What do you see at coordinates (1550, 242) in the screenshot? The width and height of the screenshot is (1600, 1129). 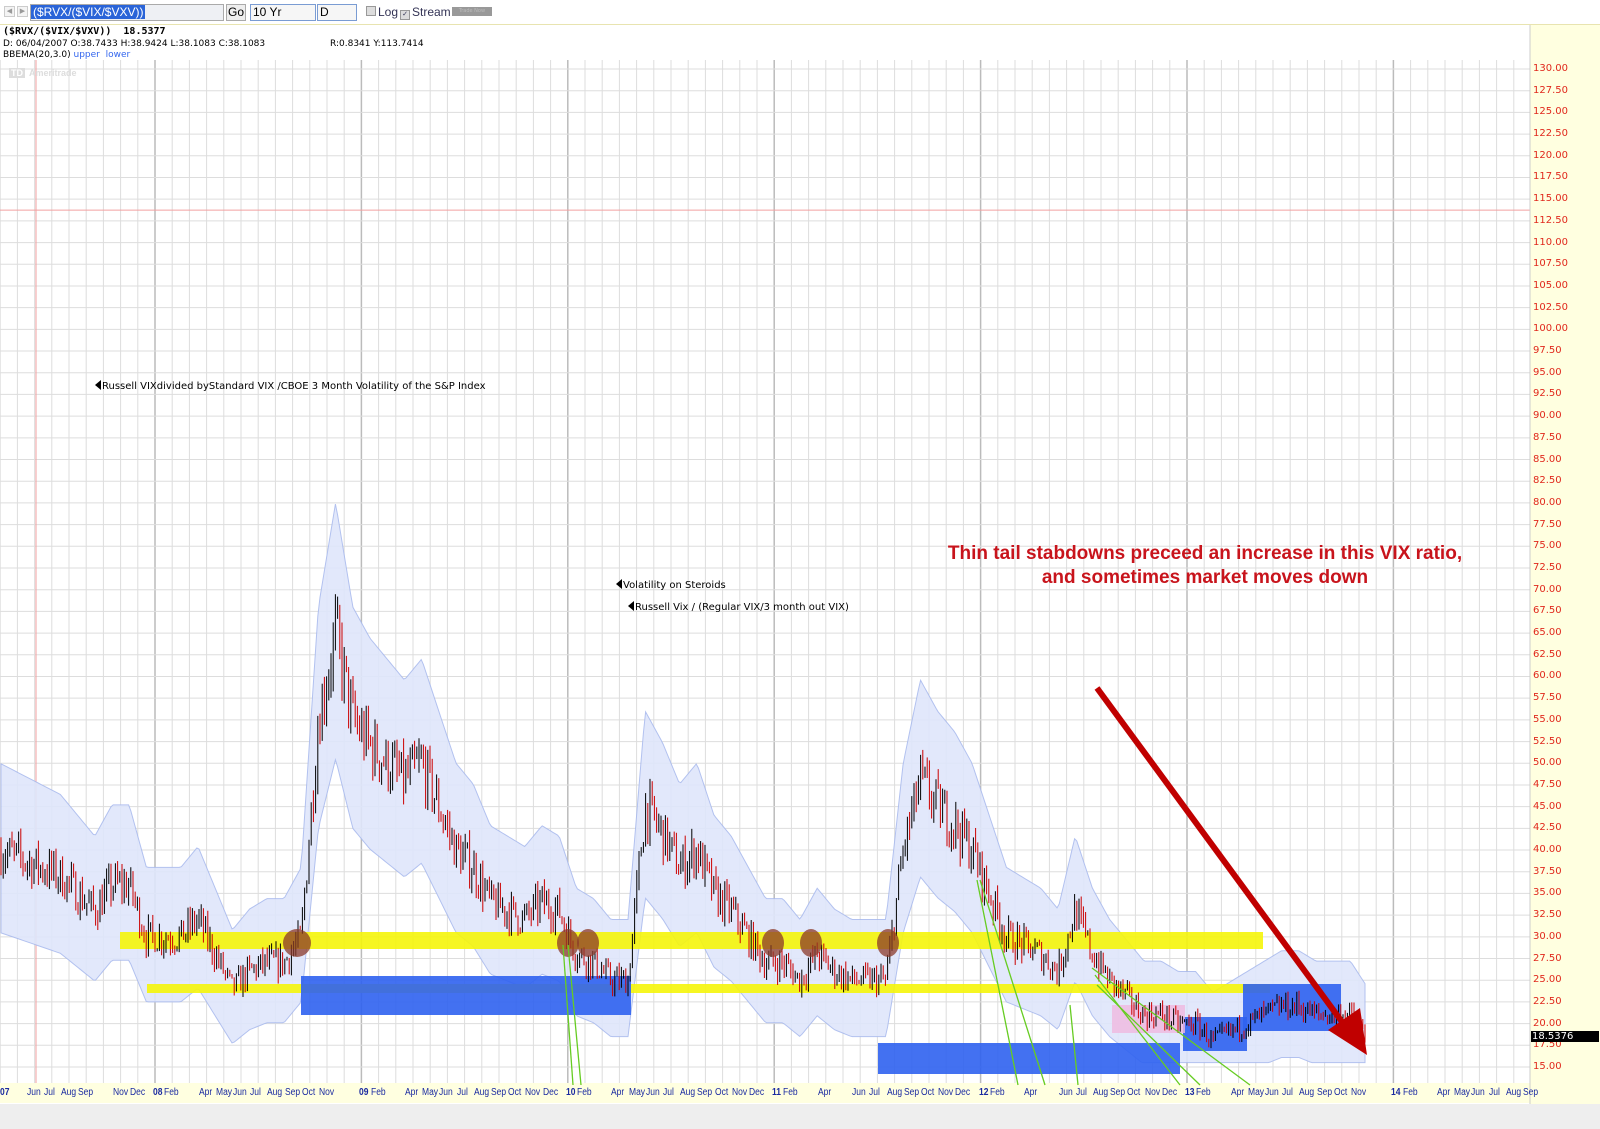 I see `y-tick-label: 110.00` at bounding box center [1550, 242].